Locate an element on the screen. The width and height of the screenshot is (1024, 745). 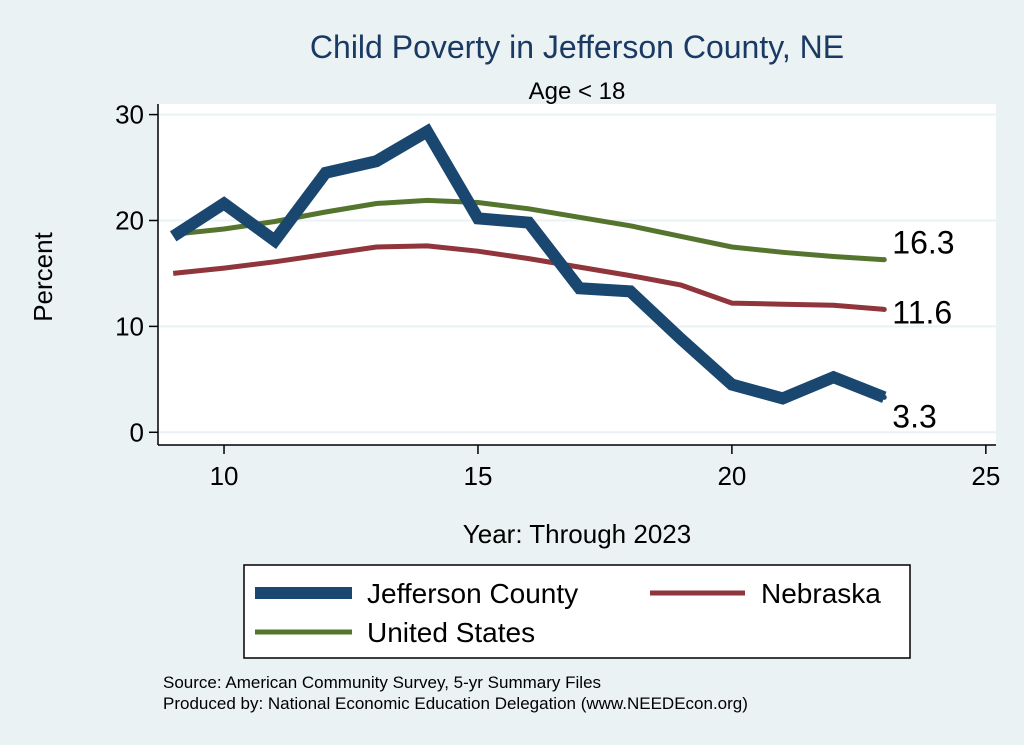
x-tick-label: 10 is located at coordinates (224, 476).